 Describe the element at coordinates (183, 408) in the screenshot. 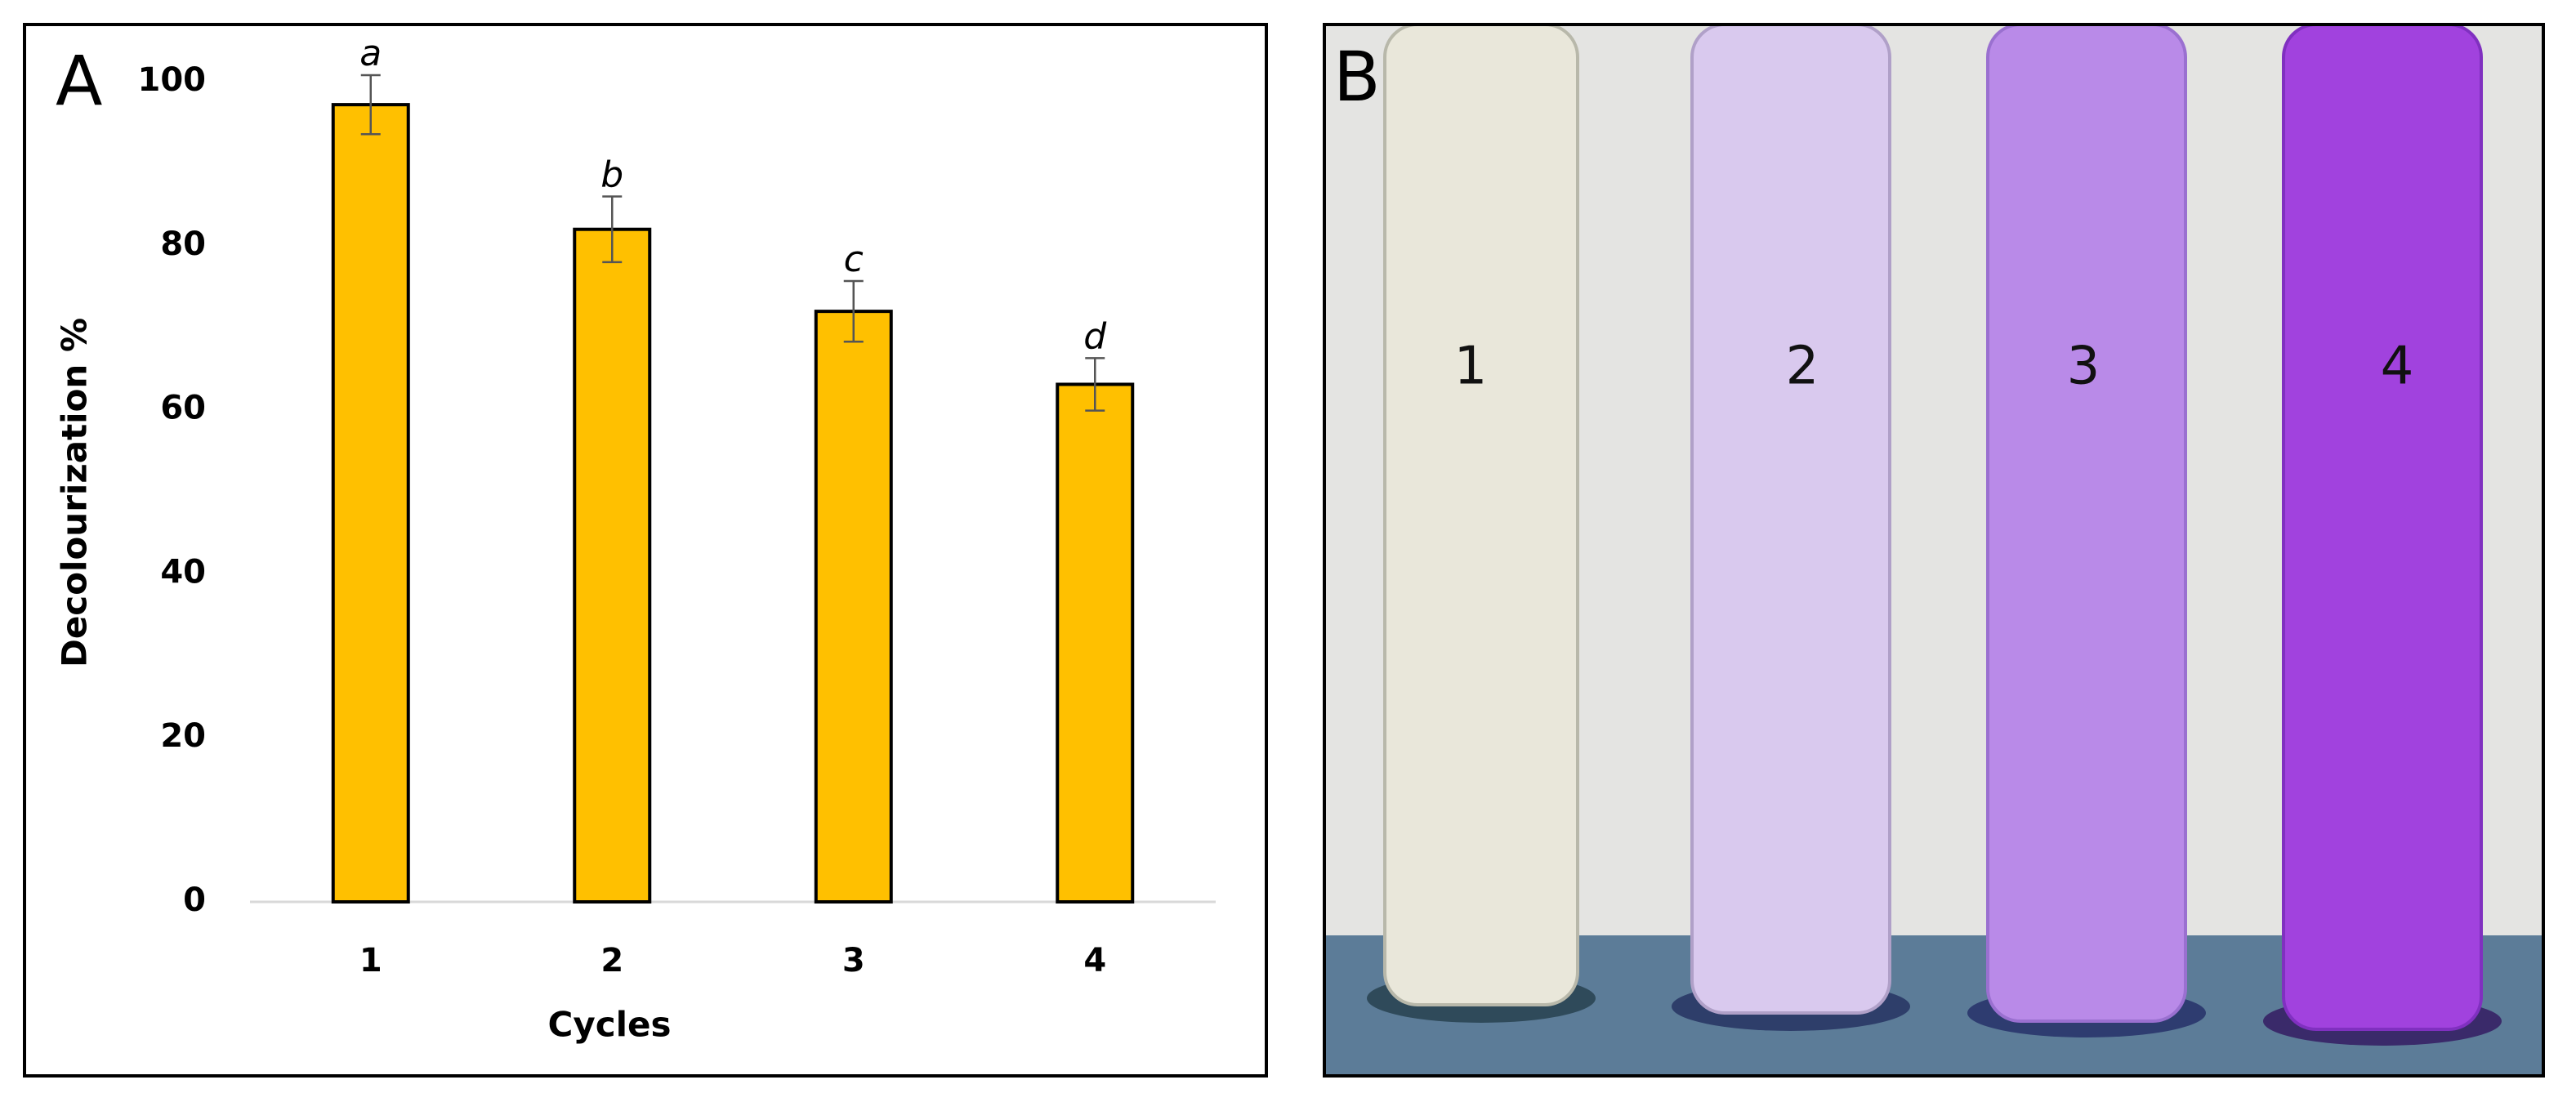

I see `y-tick-label: 60` at that location.